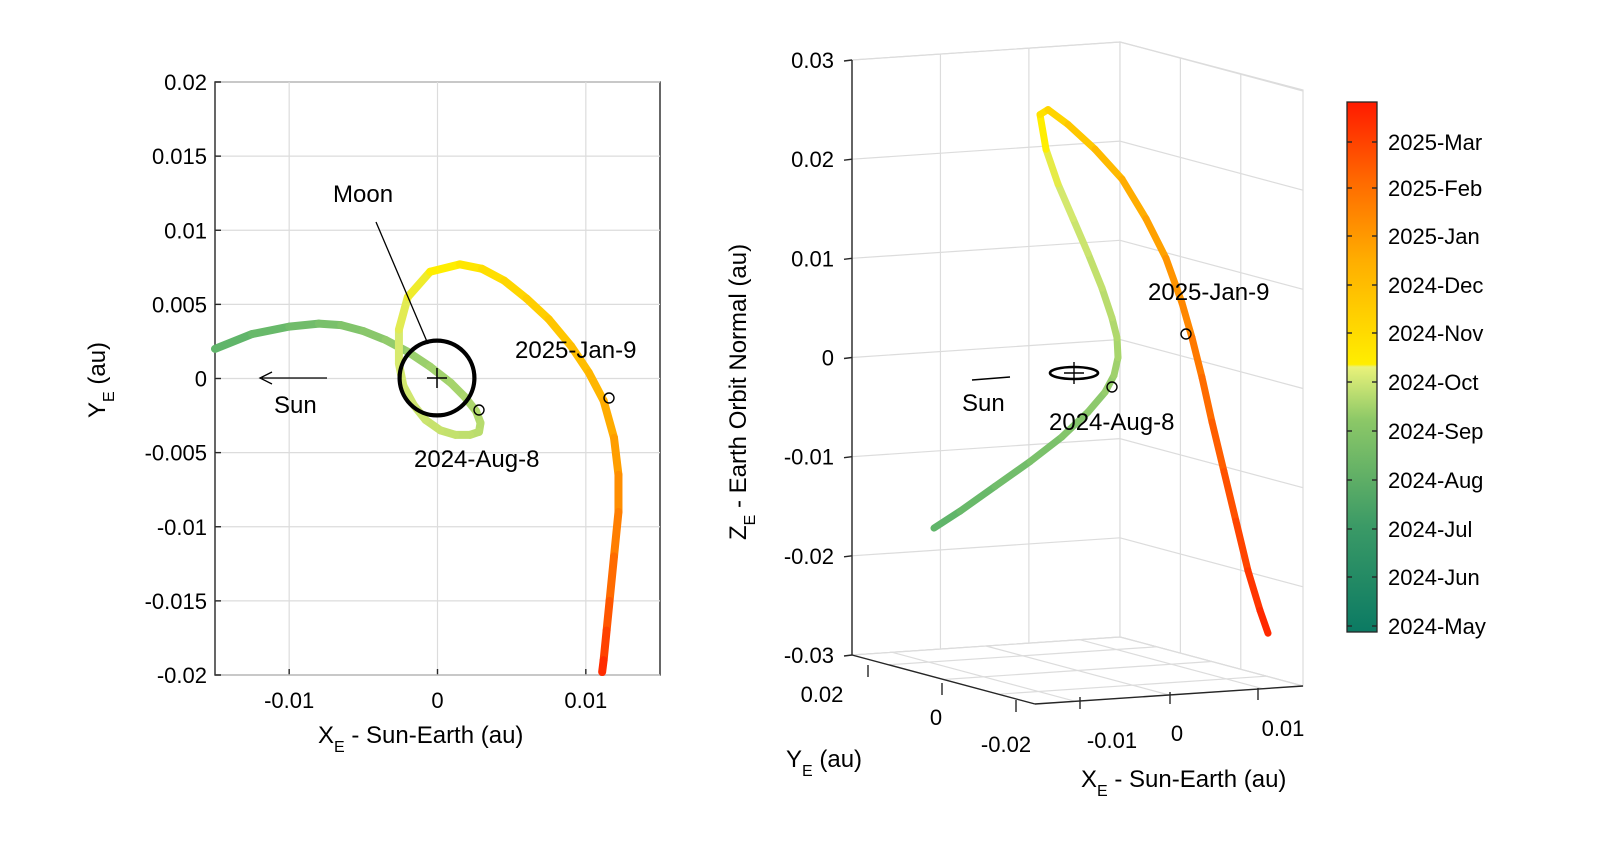 The height and width of the screenshot is (842, 1621). Describe the element at coordinates (201, 379) in the screenshot. I see `left-y-tick-label: 0` at that location.